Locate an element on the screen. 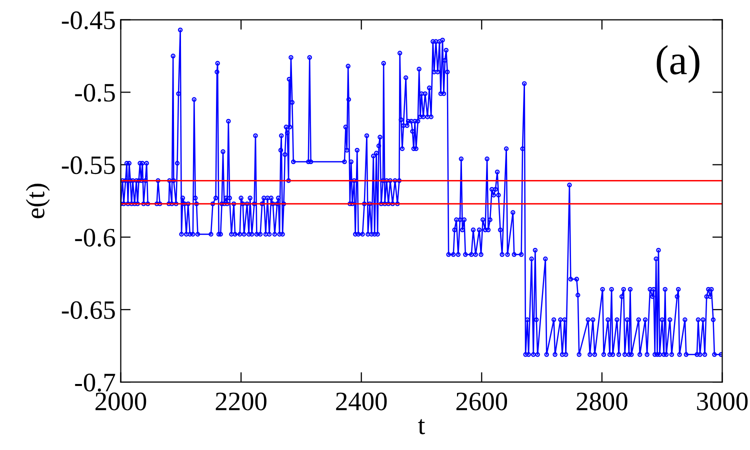 This screenshot has height=450, width=750. y-axis-title: e(t) is located at coordinates (38, 201).